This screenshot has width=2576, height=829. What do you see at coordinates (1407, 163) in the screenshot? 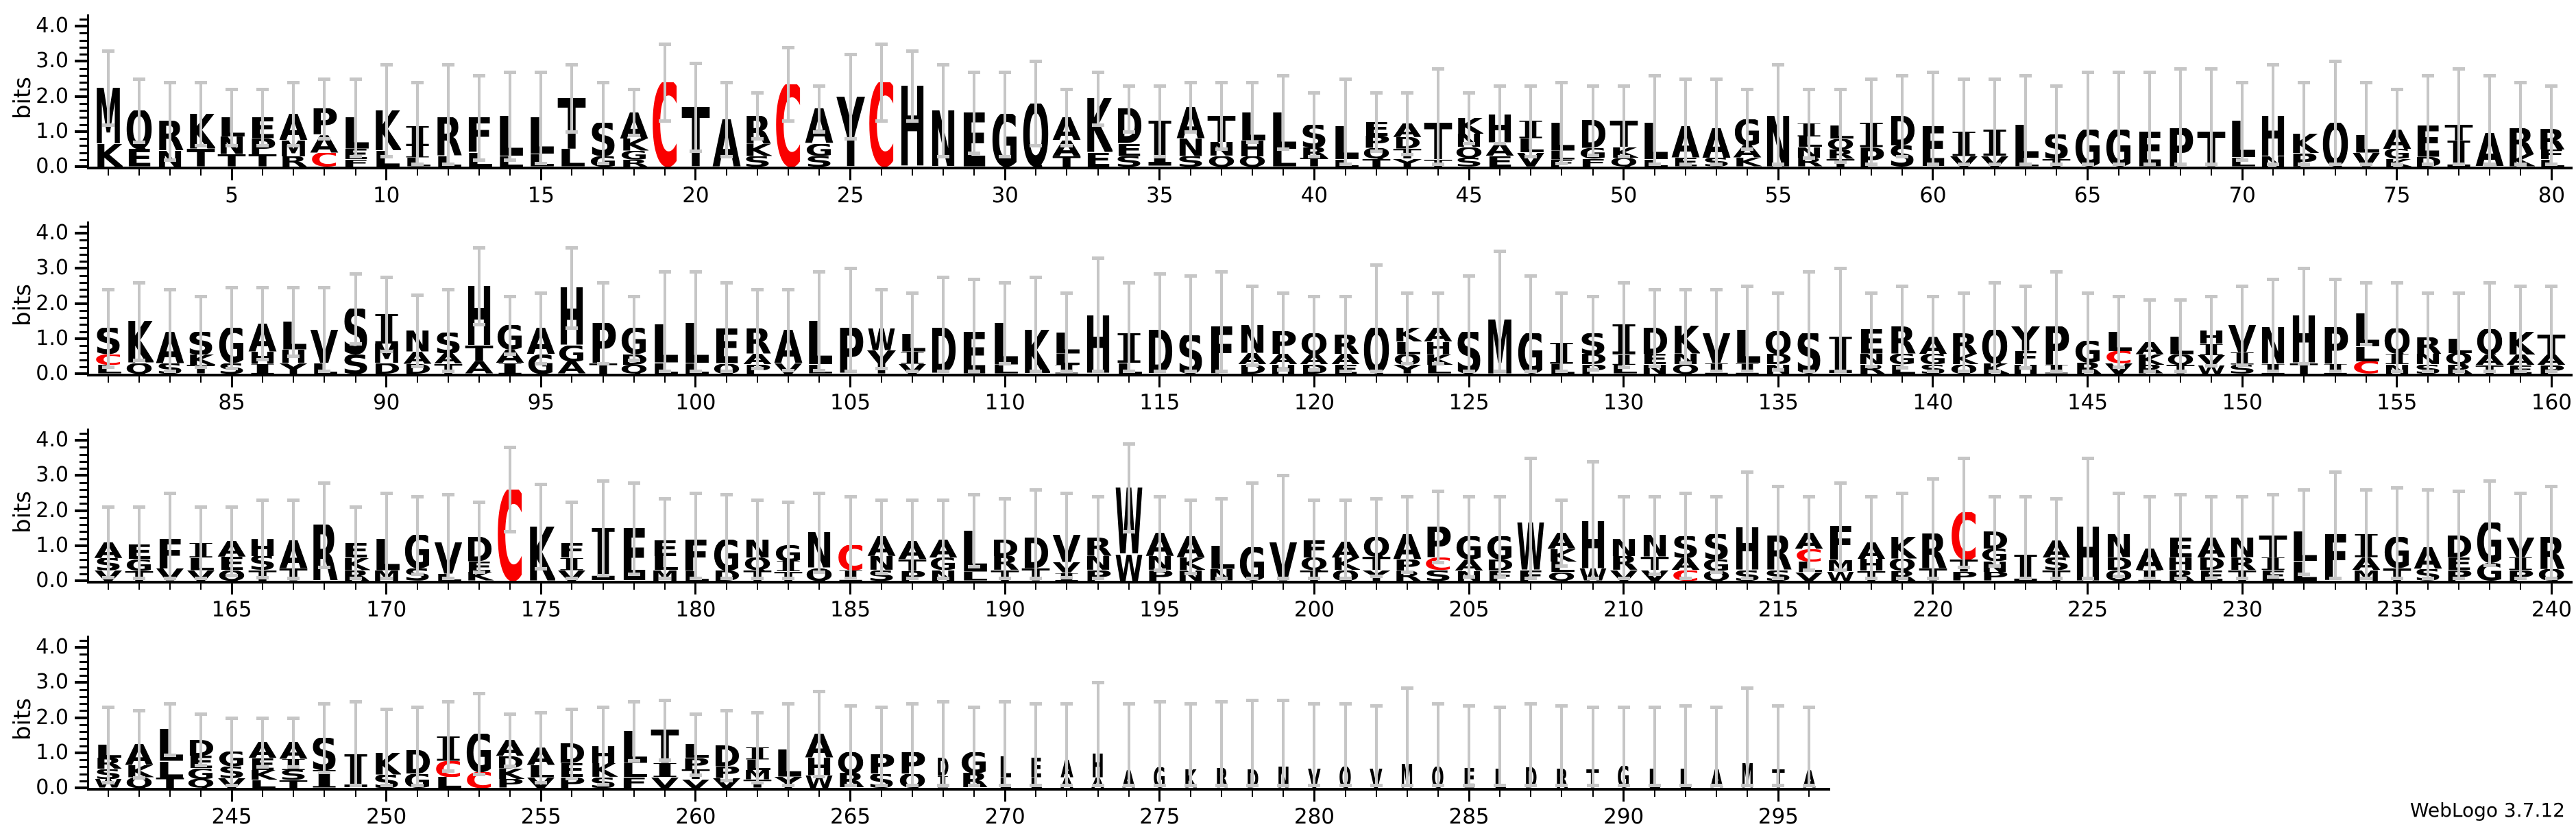
I see `residue-letter: Y` at bounding box center [1407, 163].